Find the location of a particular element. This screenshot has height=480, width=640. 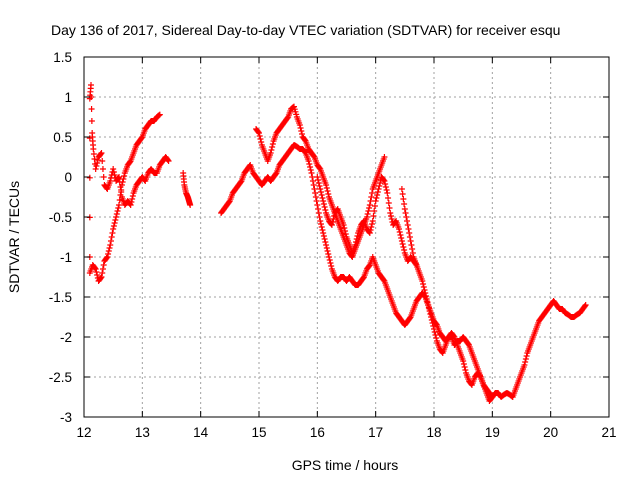

series-track-a is located at coordinates (129, 171).